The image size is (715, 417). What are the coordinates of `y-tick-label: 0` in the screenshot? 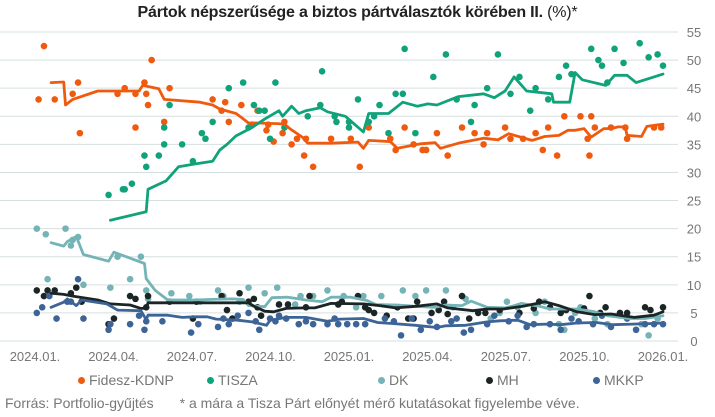 It's located at (693, 341).